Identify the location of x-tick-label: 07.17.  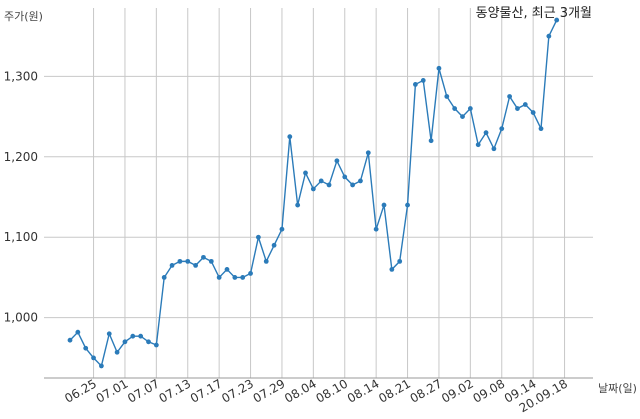
(206, 390).